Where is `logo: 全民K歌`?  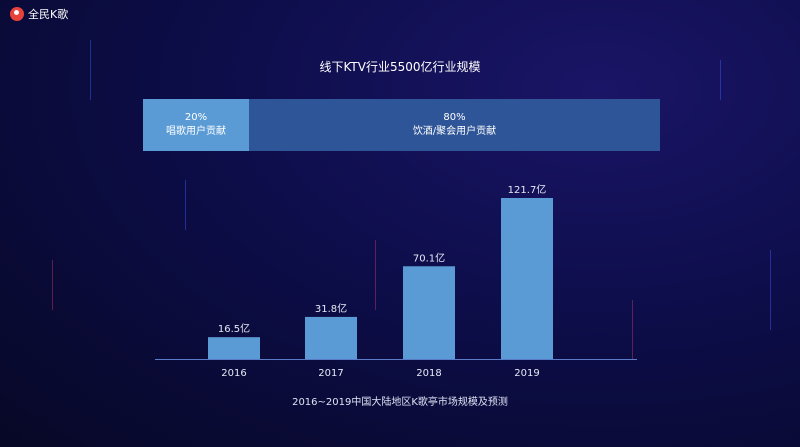
logo: 全民K歌 is located at coordinates (39, 14).